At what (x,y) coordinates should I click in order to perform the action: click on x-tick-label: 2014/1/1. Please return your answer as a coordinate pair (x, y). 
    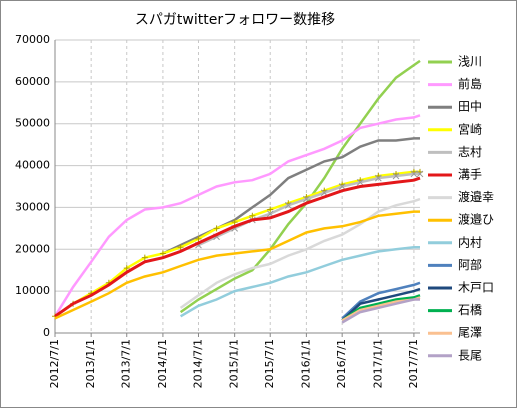
    Looking at the image, I should click on (162, 363).